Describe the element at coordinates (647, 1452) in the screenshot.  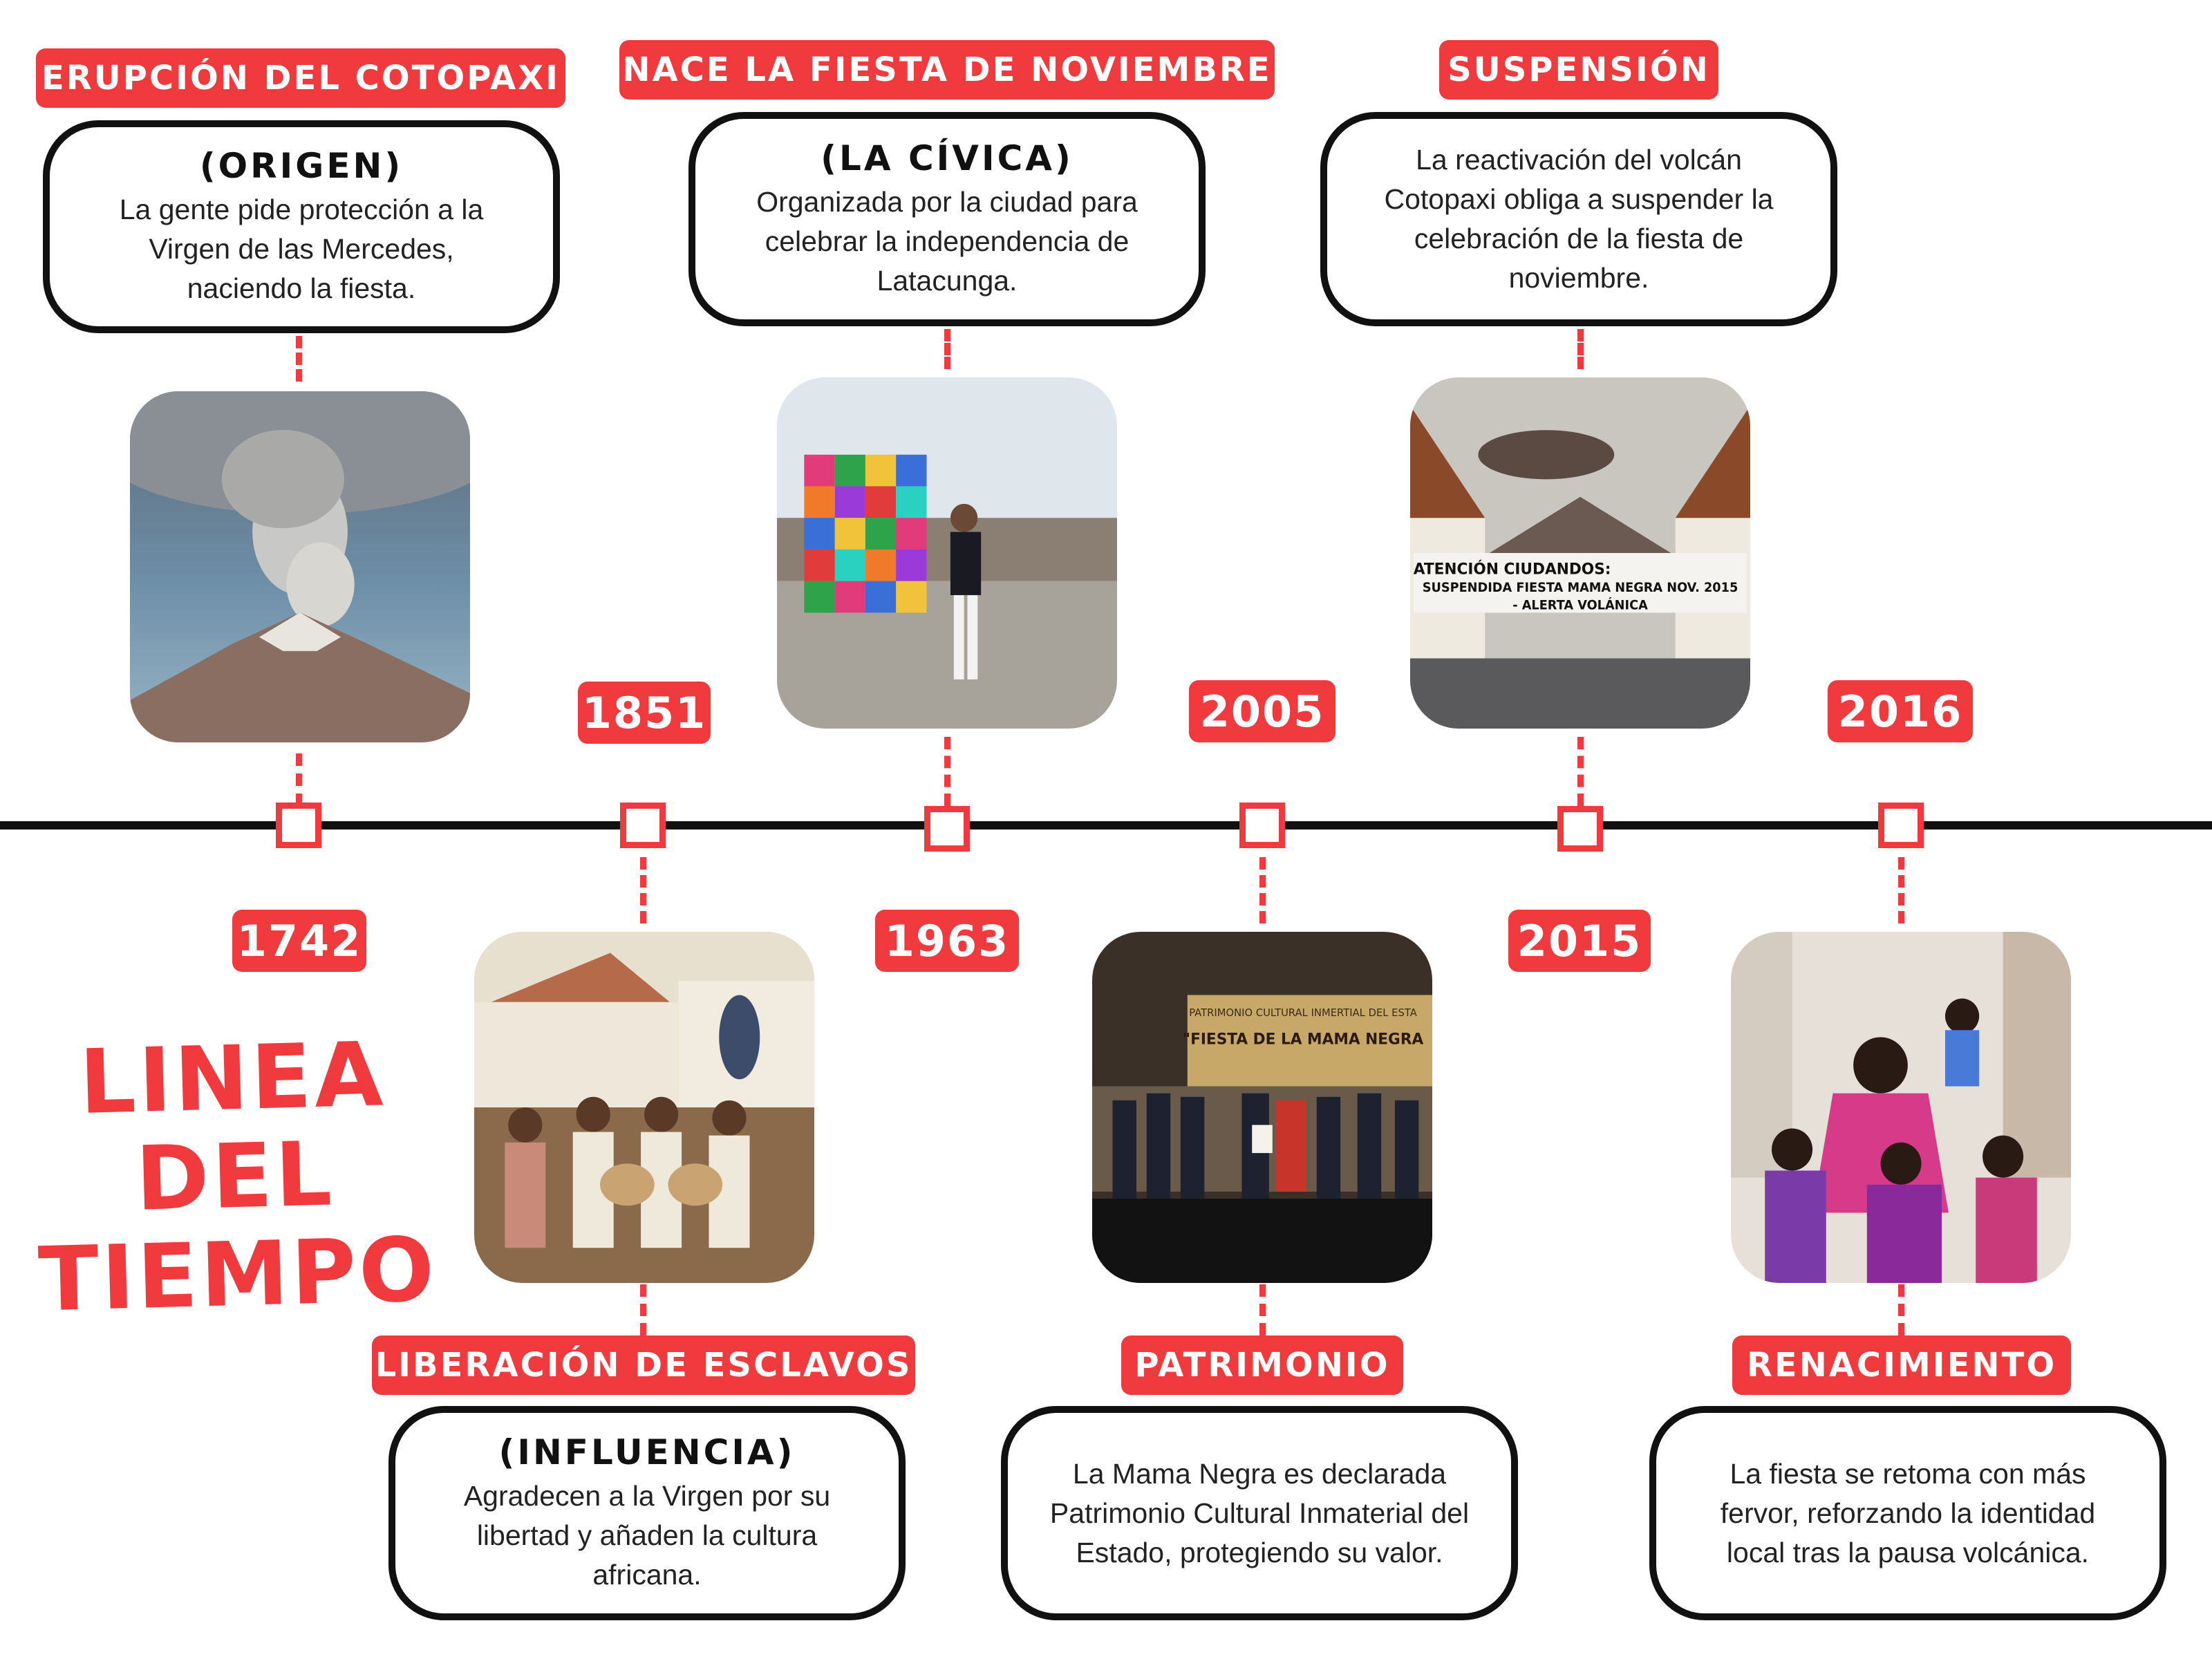
I see `event-1851-subtitle: (INFLUENCIA)` at that location.